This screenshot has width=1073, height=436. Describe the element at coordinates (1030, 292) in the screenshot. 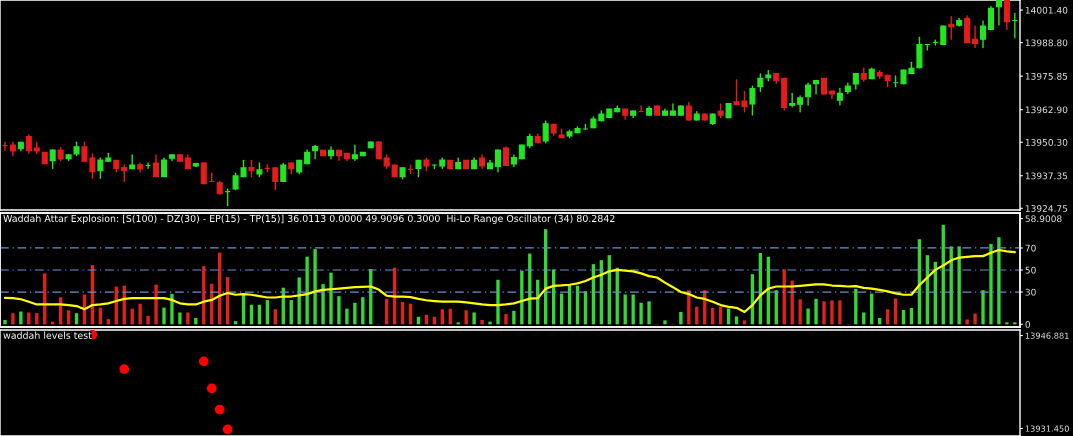

I see `y-tick-label: 30` at that location.